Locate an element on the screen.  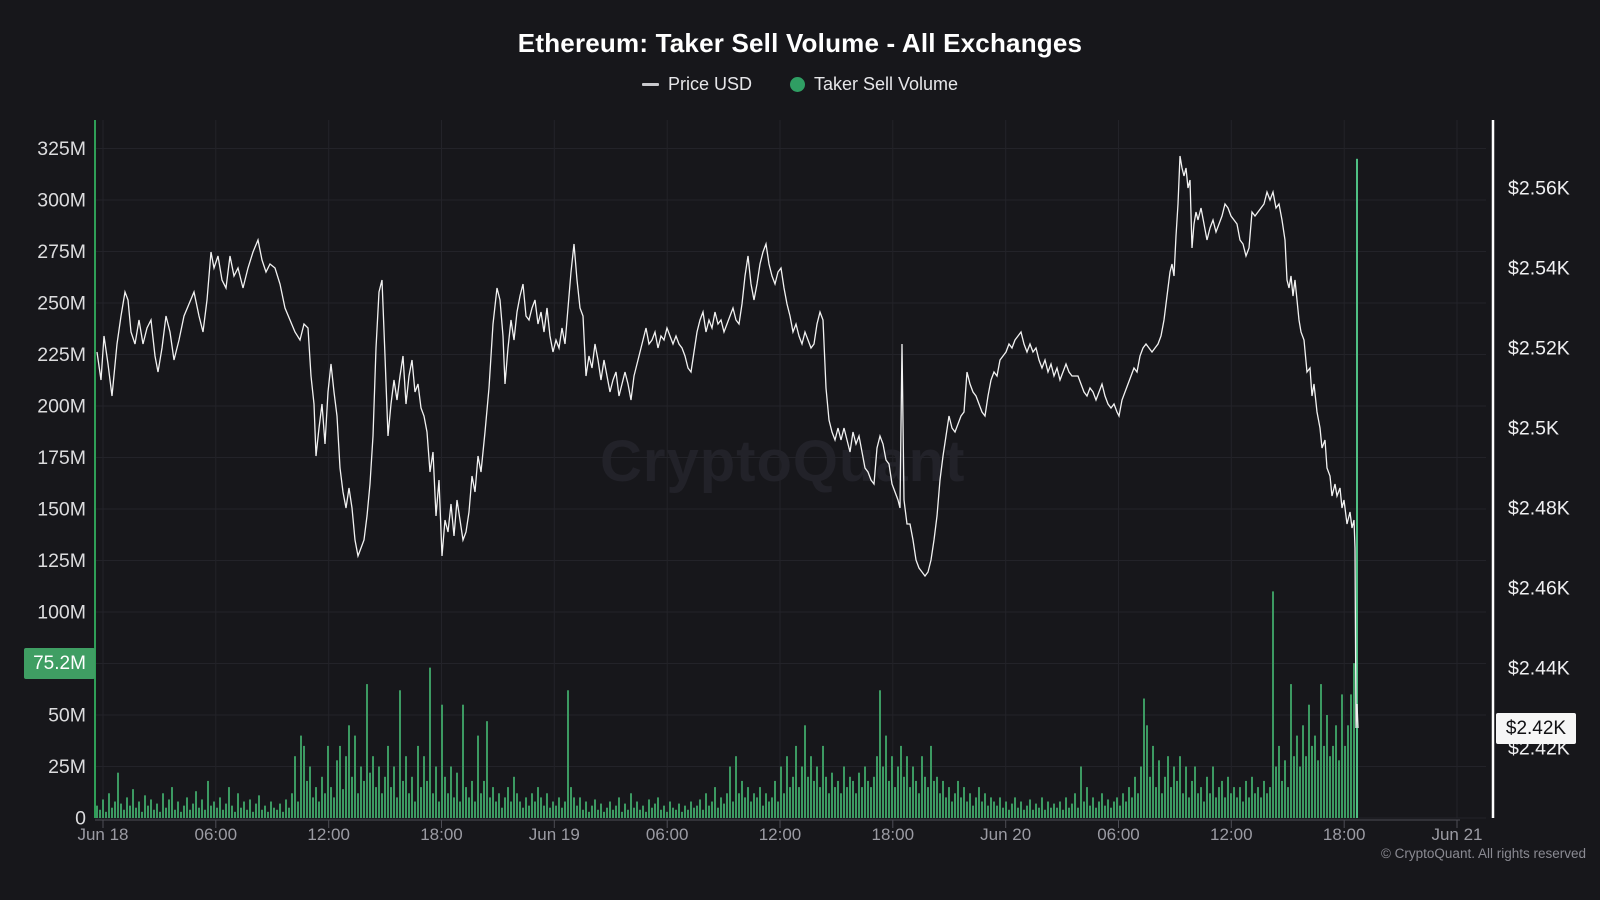
svg-text: $2.54K is located at coordinates (1539, 269).